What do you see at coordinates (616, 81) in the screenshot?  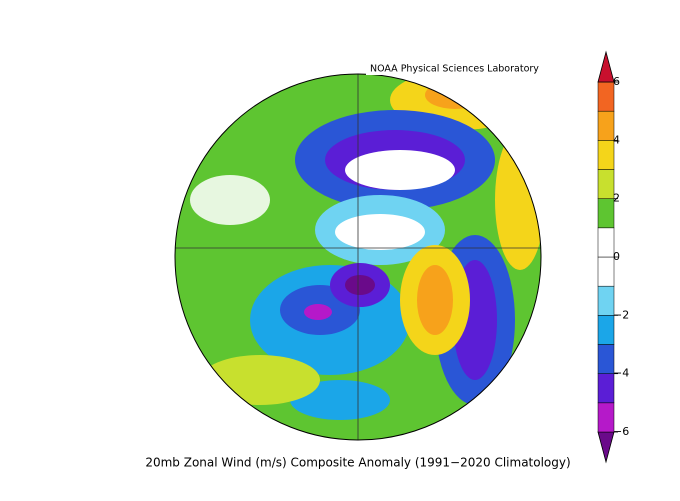 I see `colorbar-tick-label: 6` at bounding box center [616, 81].